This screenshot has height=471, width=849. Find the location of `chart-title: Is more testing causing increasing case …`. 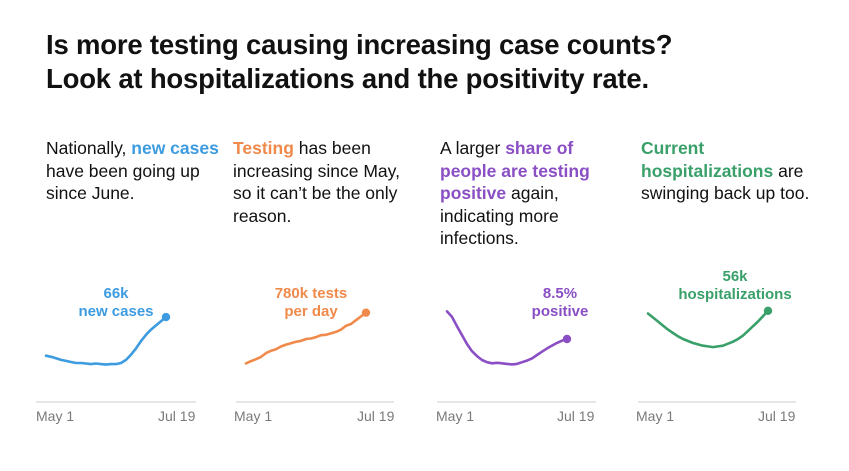

chart-title: Is more testing causing increasing case … is located at coordinates (441, 62).